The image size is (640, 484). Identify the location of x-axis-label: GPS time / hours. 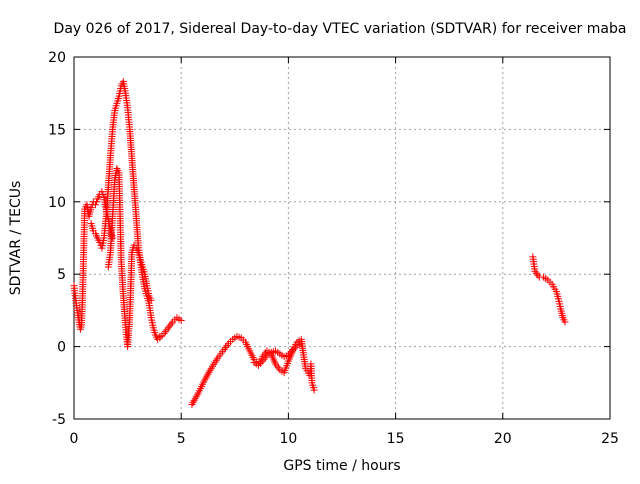
(341, 466).